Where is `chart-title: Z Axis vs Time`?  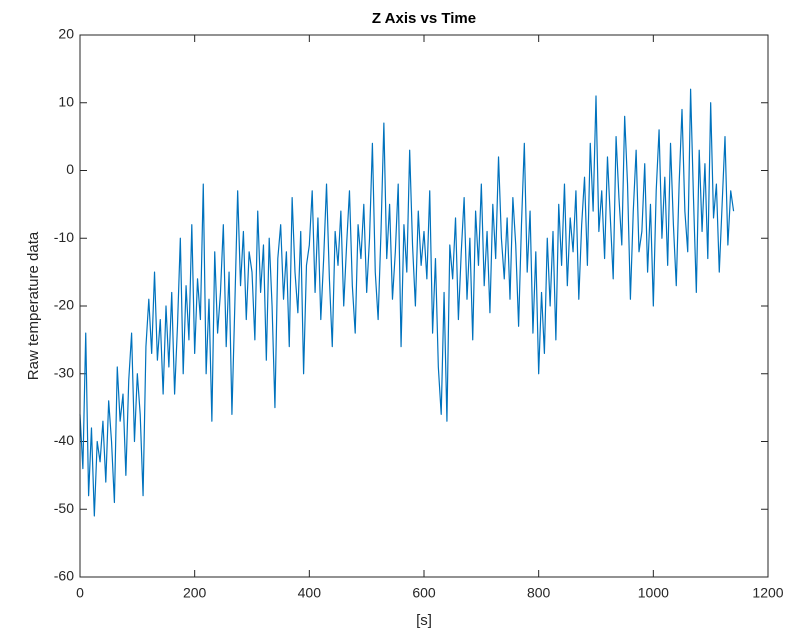 chart-title: Z Axis vs Time is located at coordinates (424, 18).